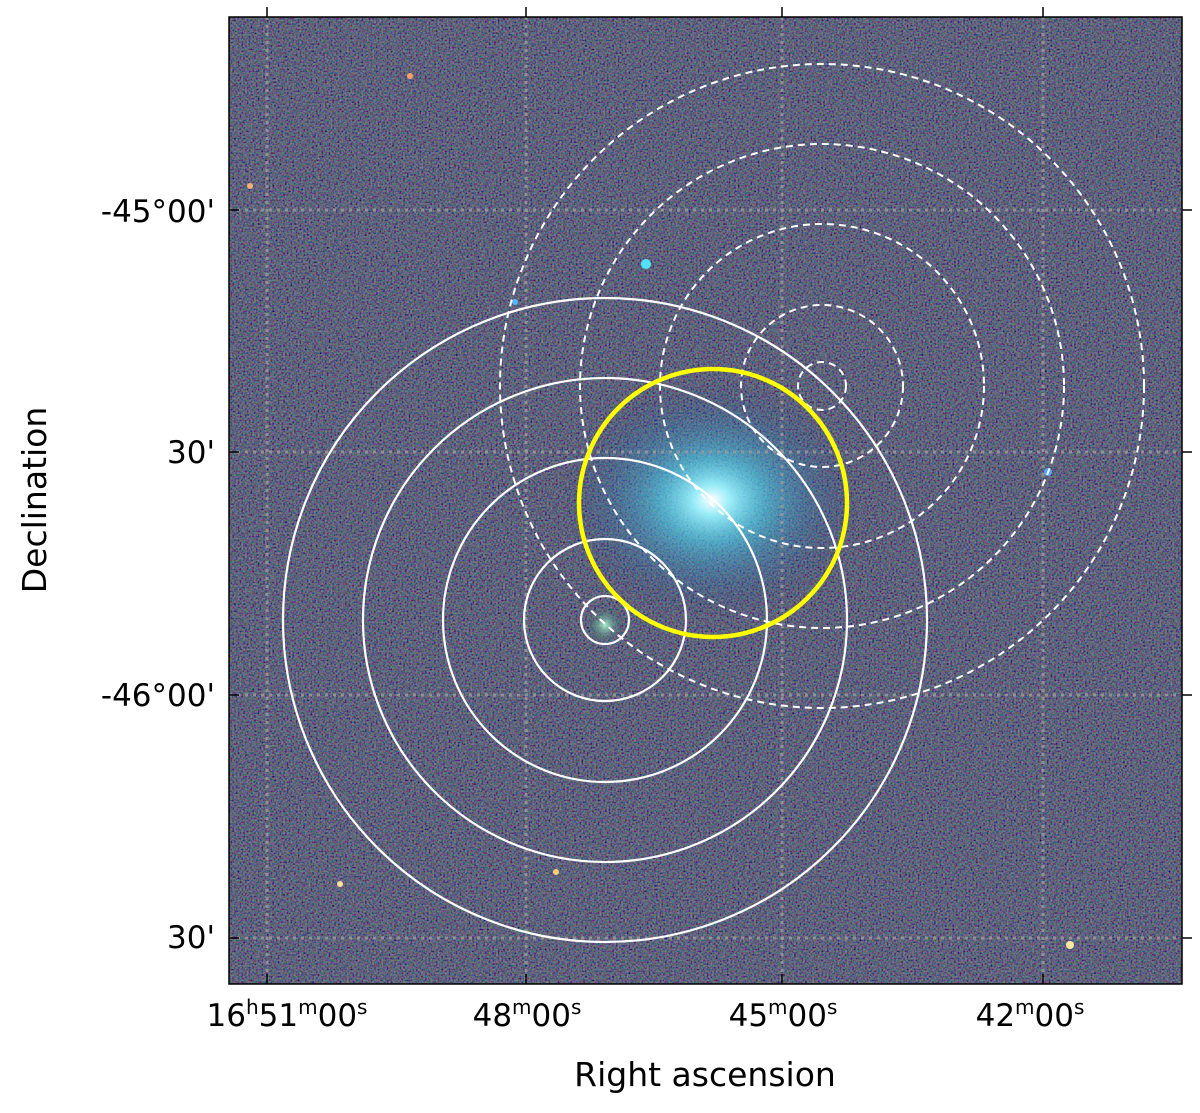 This screenshot has height=1113, width=1200. I want to click on y-axis-label: Declination, so click(34, 500).